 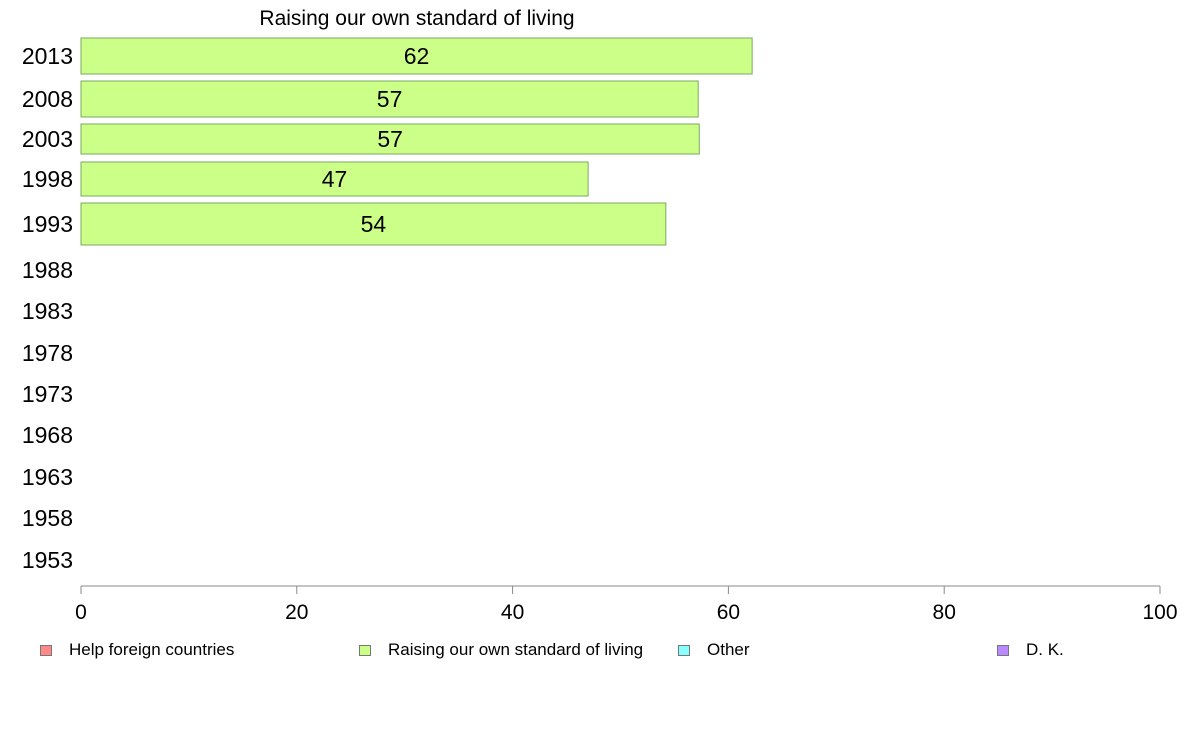 I want to click on data-label-1993: 54, so click(x=374, y=224).